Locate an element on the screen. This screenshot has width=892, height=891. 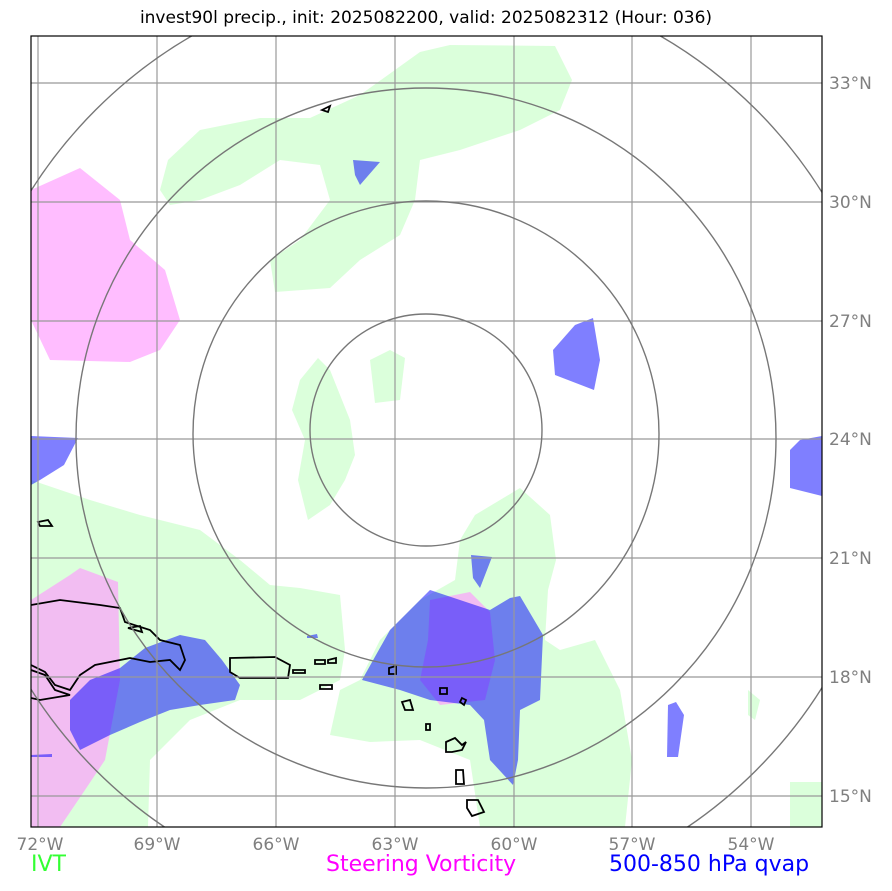
lat-label: 18°N is located at coordinates (850, 678).